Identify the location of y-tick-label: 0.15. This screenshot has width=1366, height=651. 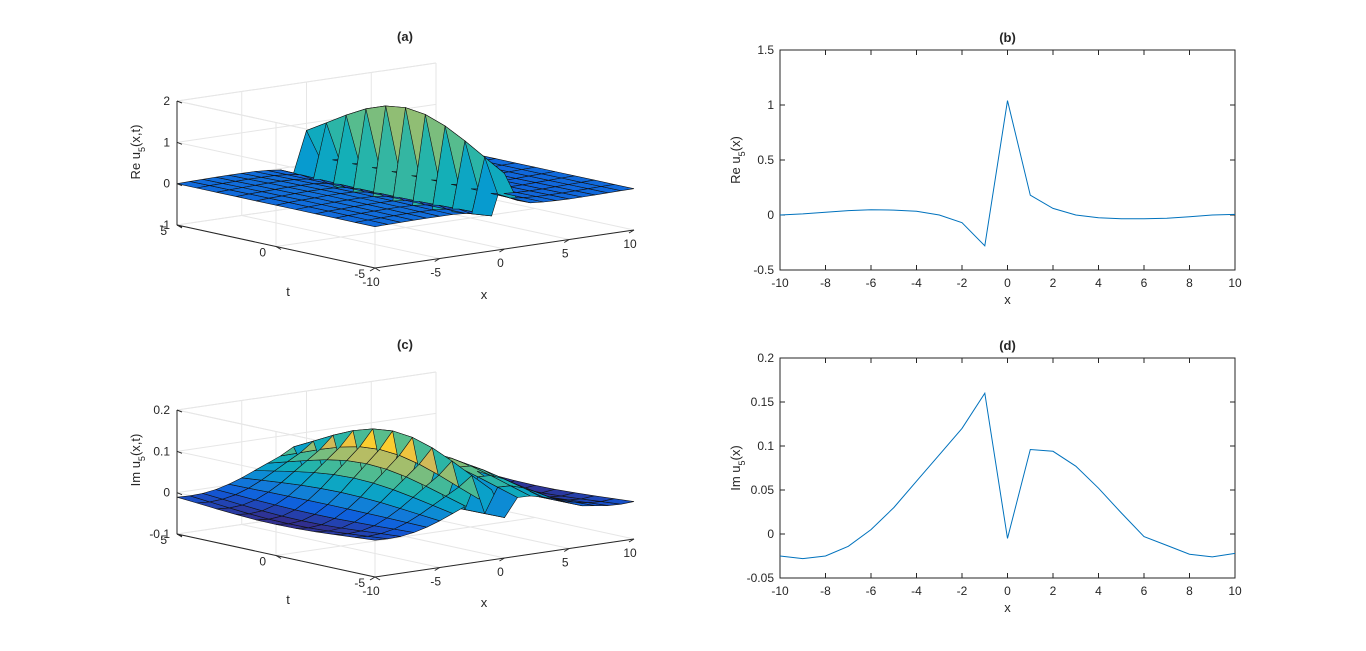
(763, 402).